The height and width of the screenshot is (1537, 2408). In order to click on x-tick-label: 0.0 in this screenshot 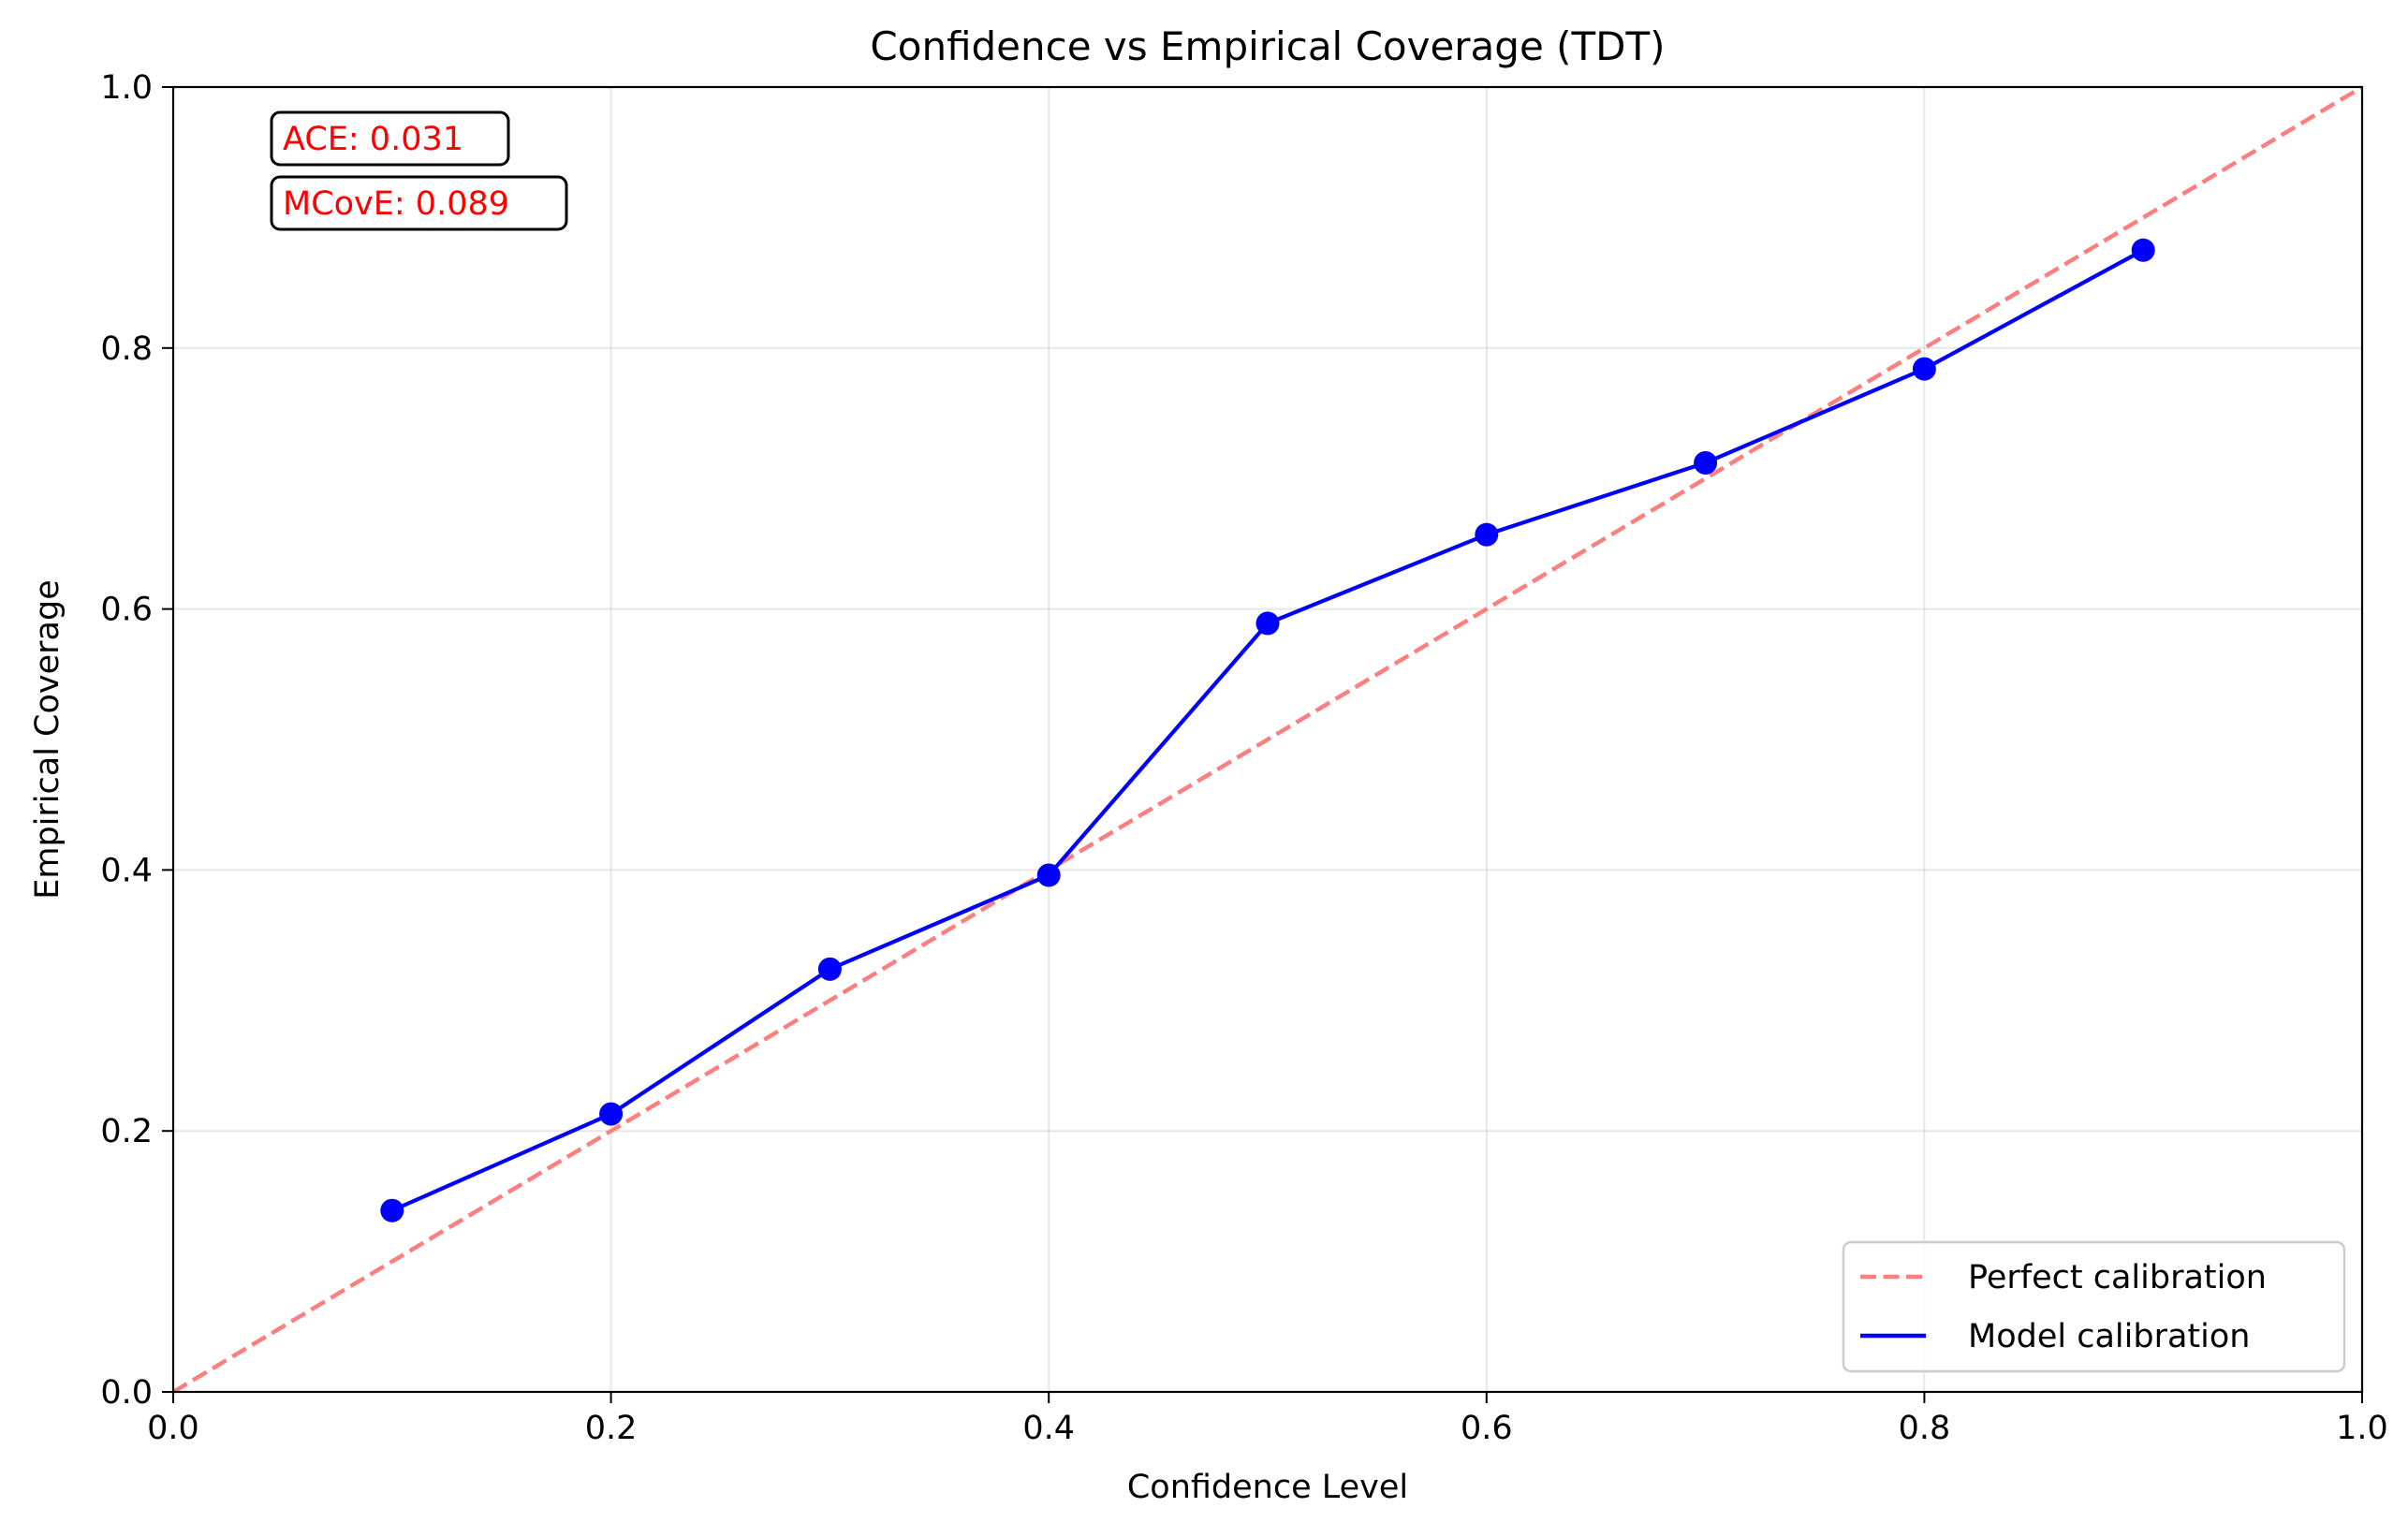, I will do `click(173, 1428)`.